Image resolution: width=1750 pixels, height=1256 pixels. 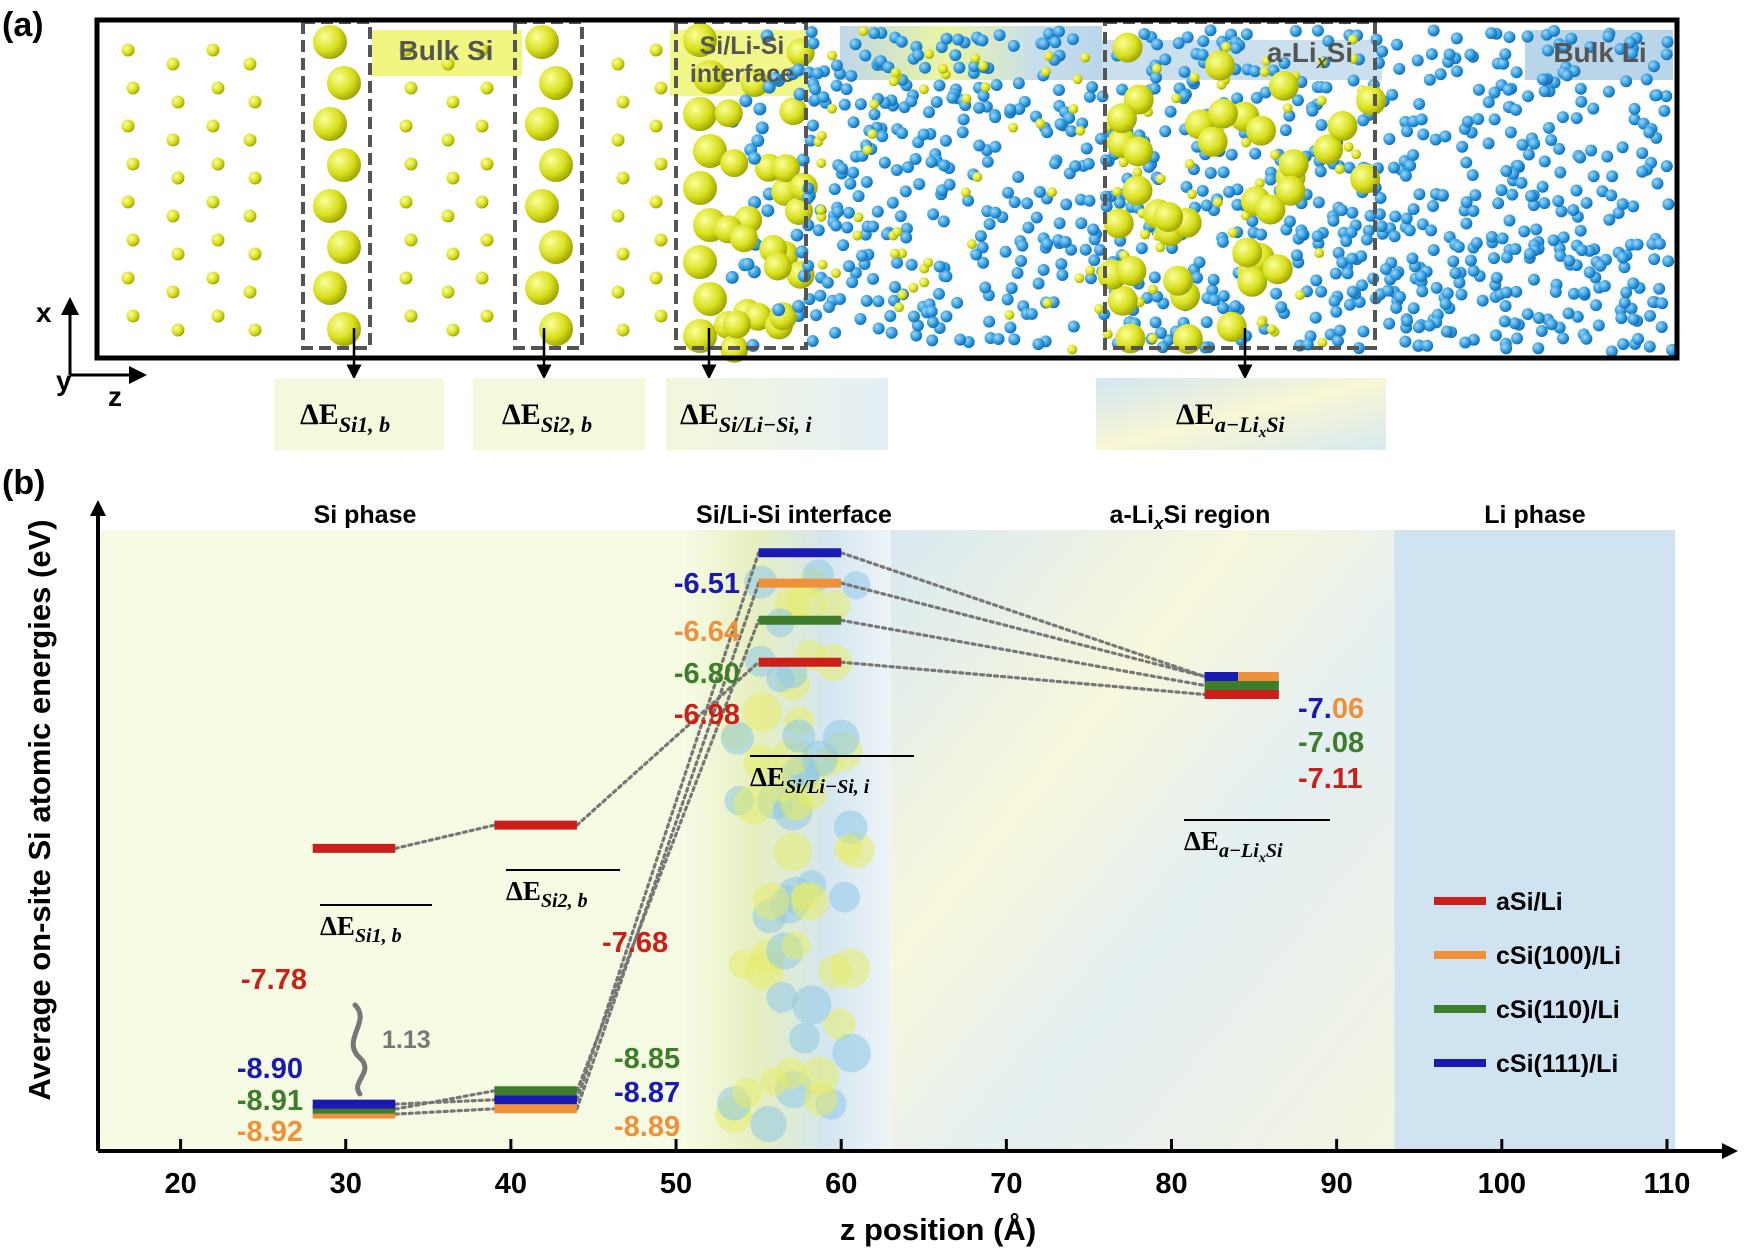 I want to click on x-tick-label-90: 90, so click(x=1337, y=1184).